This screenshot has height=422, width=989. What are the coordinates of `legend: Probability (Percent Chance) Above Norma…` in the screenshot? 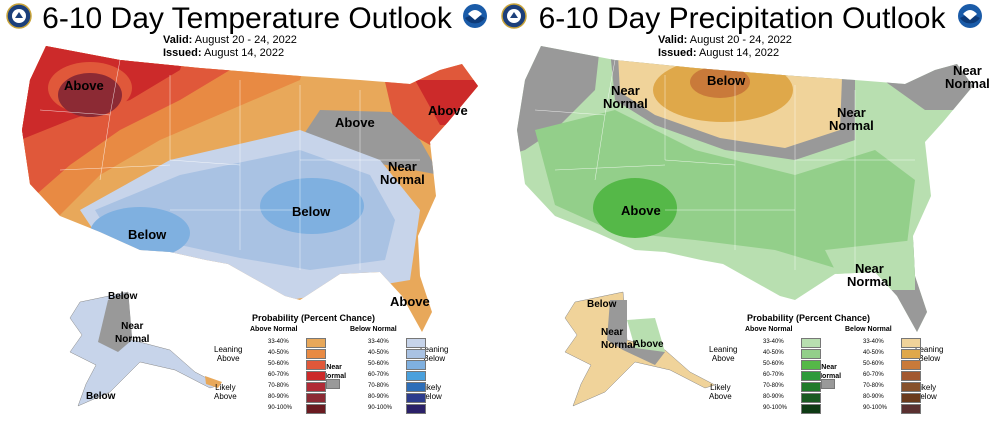 It's located at (846, 366).